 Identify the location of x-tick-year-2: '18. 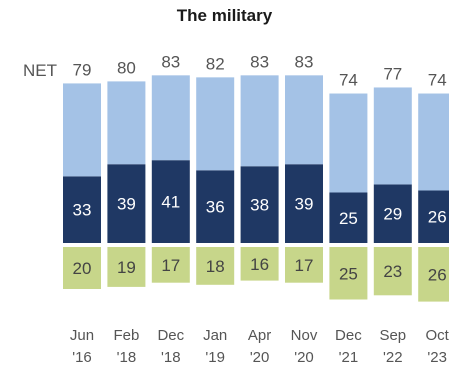
(171, 357).